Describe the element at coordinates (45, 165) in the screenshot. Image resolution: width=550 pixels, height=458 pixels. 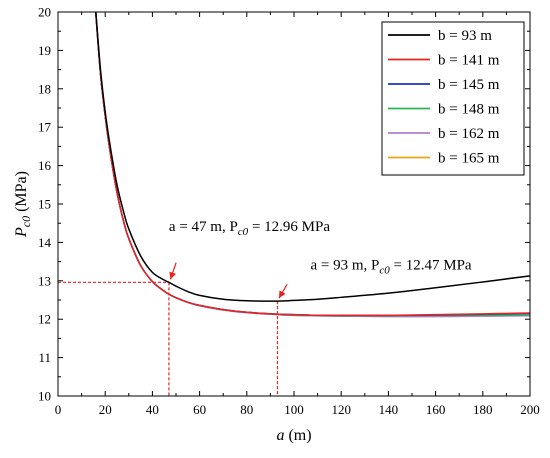
I see `y-tick-label: 16` at that location.